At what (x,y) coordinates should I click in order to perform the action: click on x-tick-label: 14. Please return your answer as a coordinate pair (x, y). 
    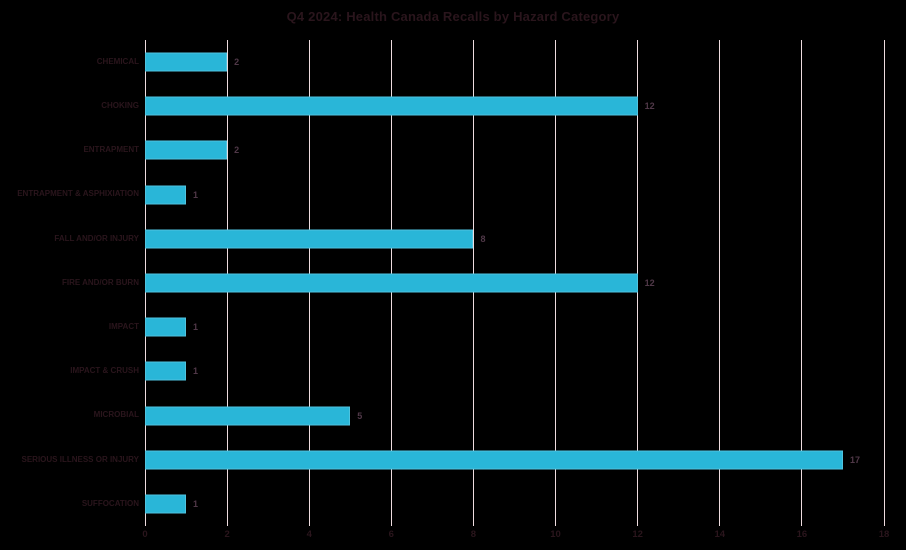
    Looking at the image, I should click on (720, 534).